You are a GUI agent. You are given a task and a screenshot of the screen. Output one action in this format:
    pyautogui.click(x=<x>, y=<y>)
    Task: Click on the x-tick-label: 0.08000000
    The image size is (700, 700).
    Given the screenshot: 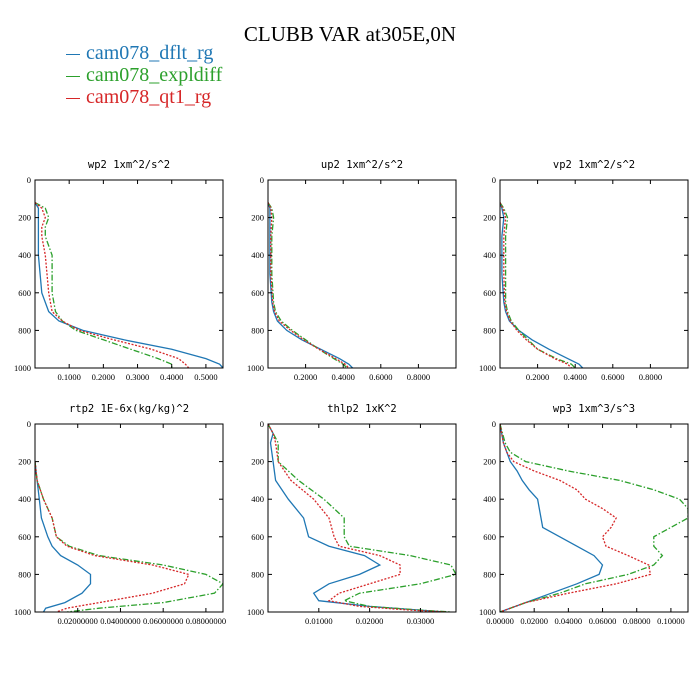 What is the action you would take?
    pyautogui.click(x=206, y=621)
    